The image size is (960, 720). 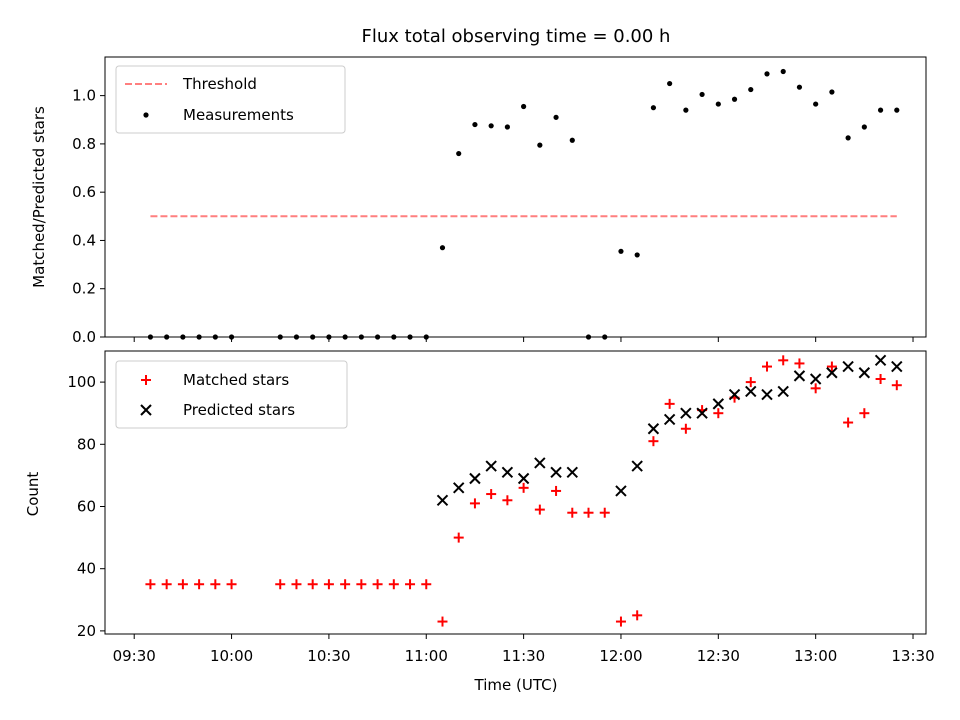 What do you see at coordinates (86, 506) in the screenshot?
I see `bottom-ytick-label: 60` at bounding box center [86, 506].